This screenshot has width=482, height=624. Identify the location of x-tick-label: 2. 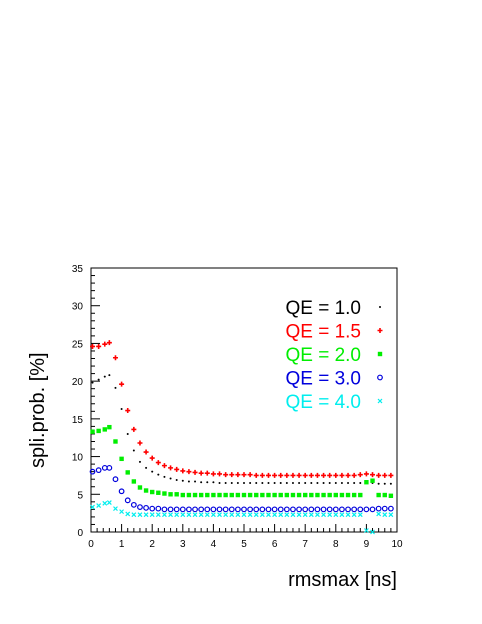
(152, 544).